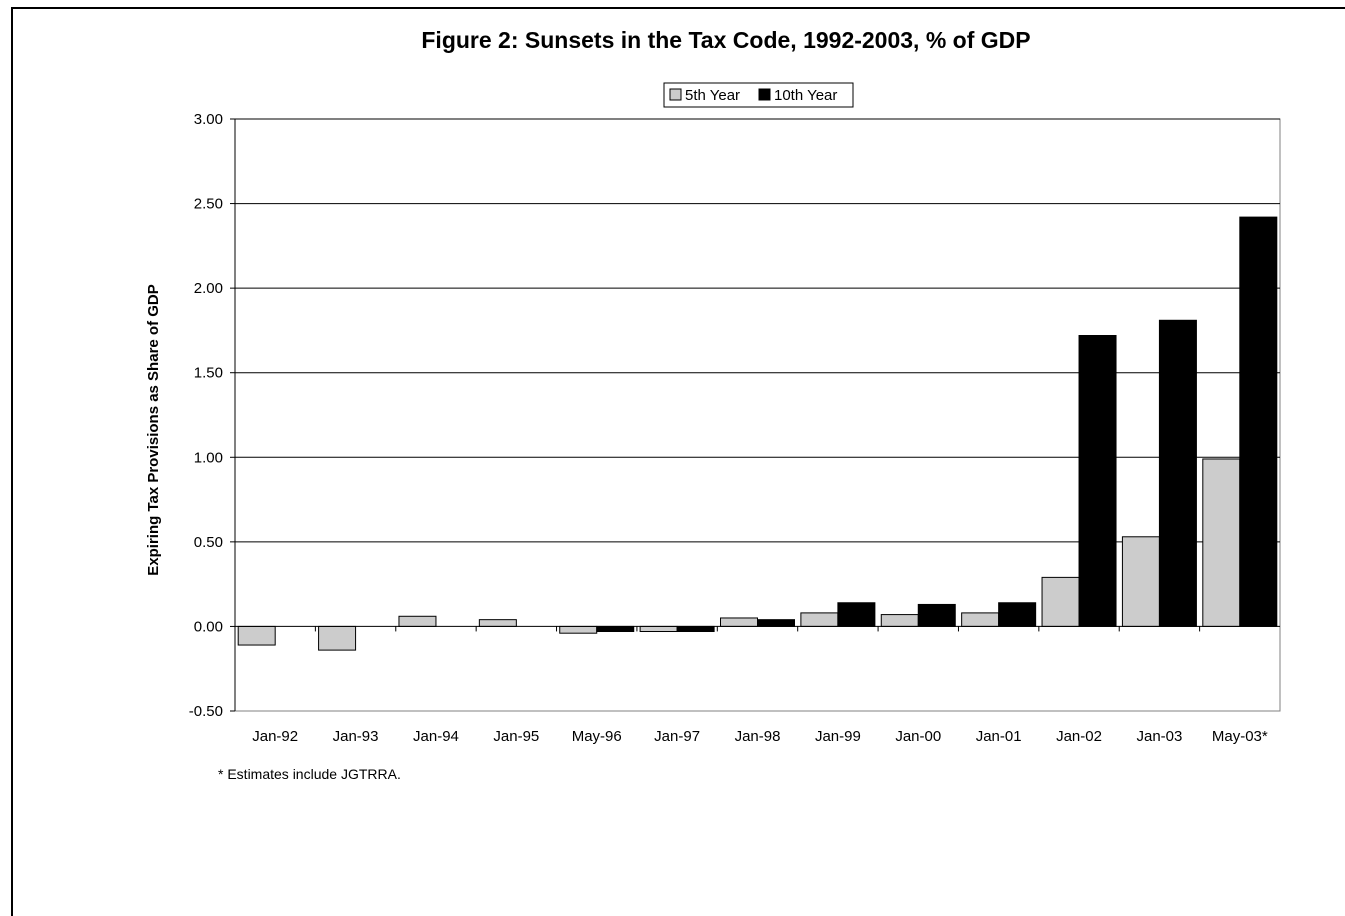  Describe the element at coordinates (208, 542) in the screenshot. I see `y-tick-label: 0.50` at that location.